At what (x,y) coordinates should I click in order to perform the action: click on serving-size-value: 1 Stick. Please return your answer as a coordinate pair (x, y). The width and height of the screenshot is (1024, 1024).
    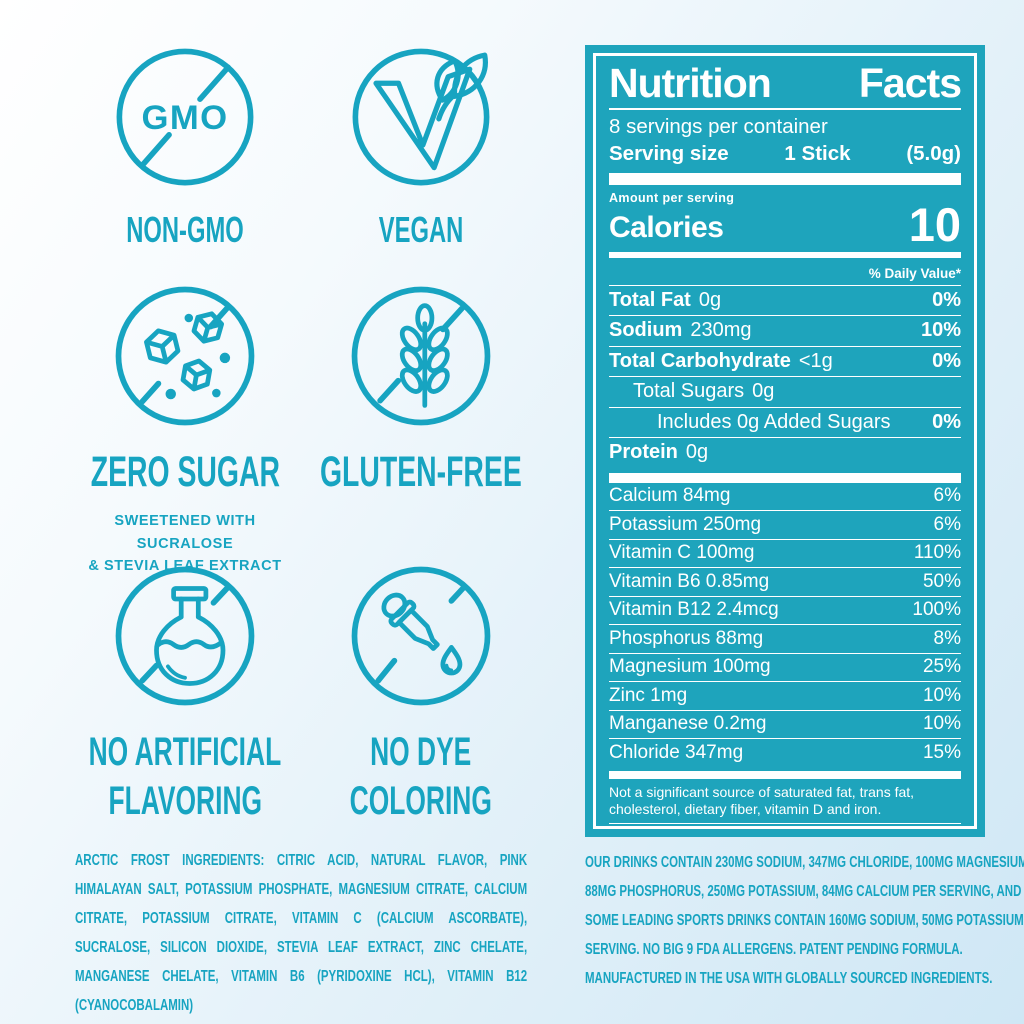
    Looking at the image, I should click on (817, 154).